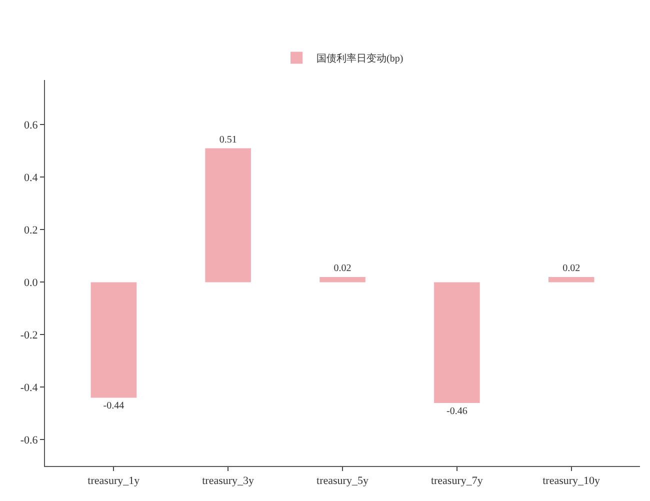  Describe the element at coordinates (342, 481) in the screenshot. I see `x-tick-label: treasury_5y` at that location.